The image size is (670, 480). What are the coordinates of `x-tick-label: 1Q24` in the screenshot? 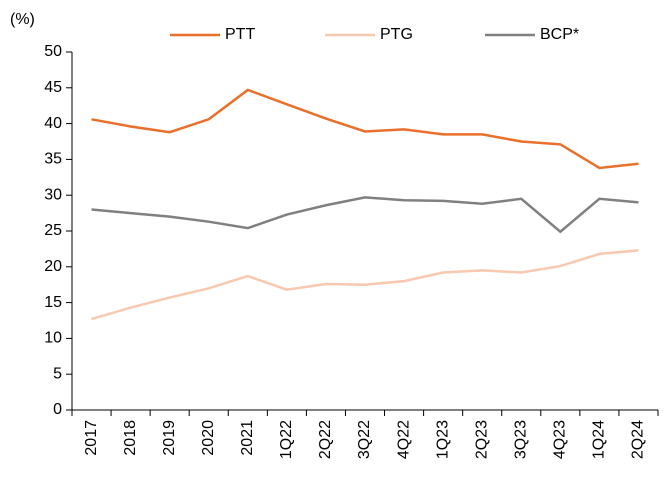 It's located at (599, 439).